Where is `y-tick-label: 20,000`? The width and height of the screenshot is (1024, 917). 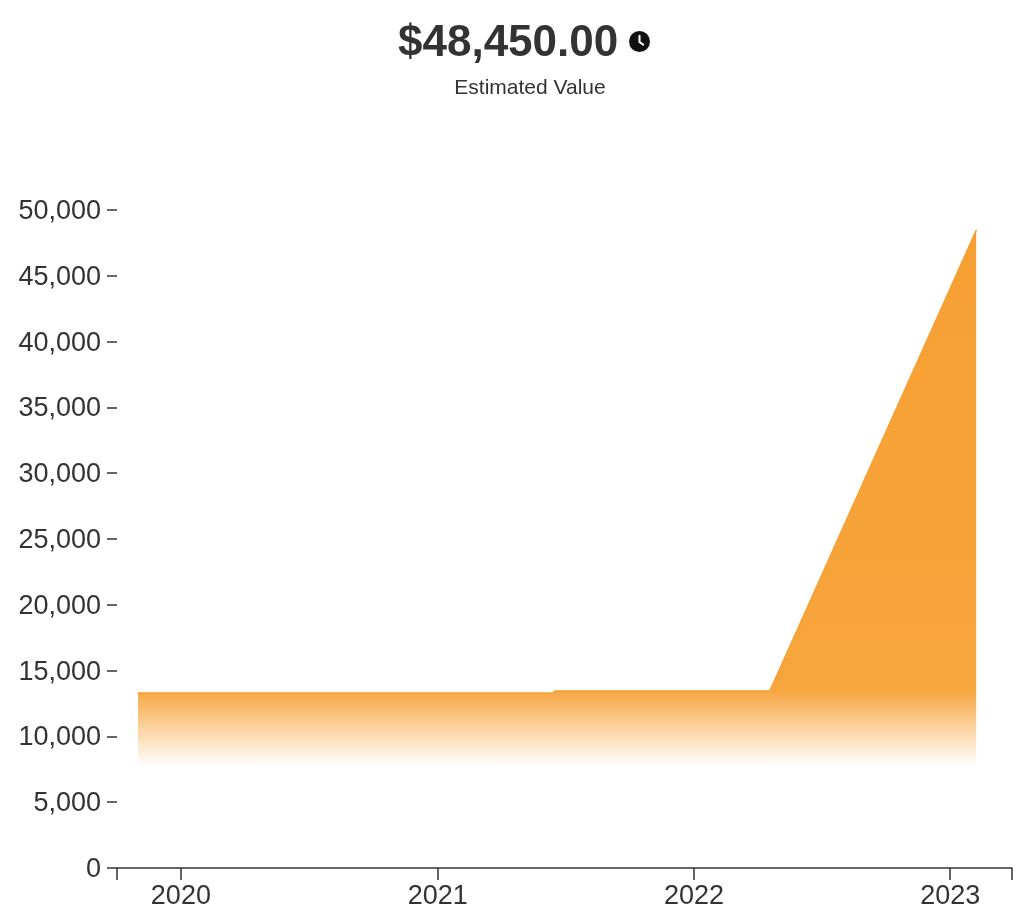
y-tick-label: 20,000 is located at coordinates (59, 604).